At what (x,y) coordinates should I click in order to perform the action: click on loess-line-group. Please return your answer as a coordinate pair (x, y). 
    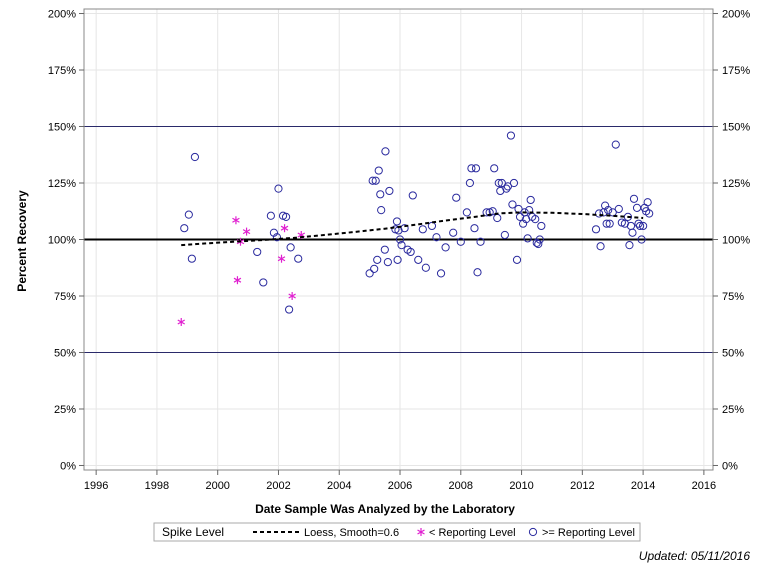
    Looking at the image, I should click on (412, 229).